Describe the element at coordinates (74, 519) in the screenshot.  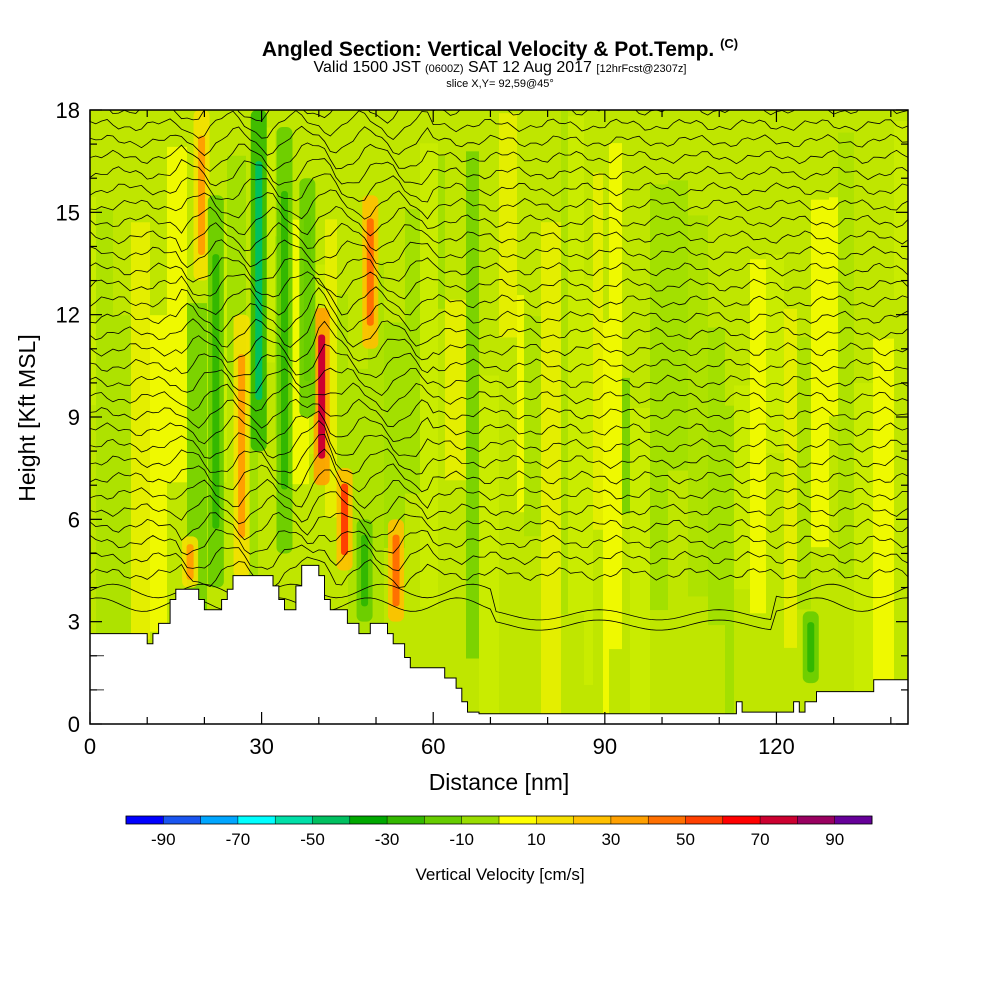
I see `y-tick-label: 6` at that location.